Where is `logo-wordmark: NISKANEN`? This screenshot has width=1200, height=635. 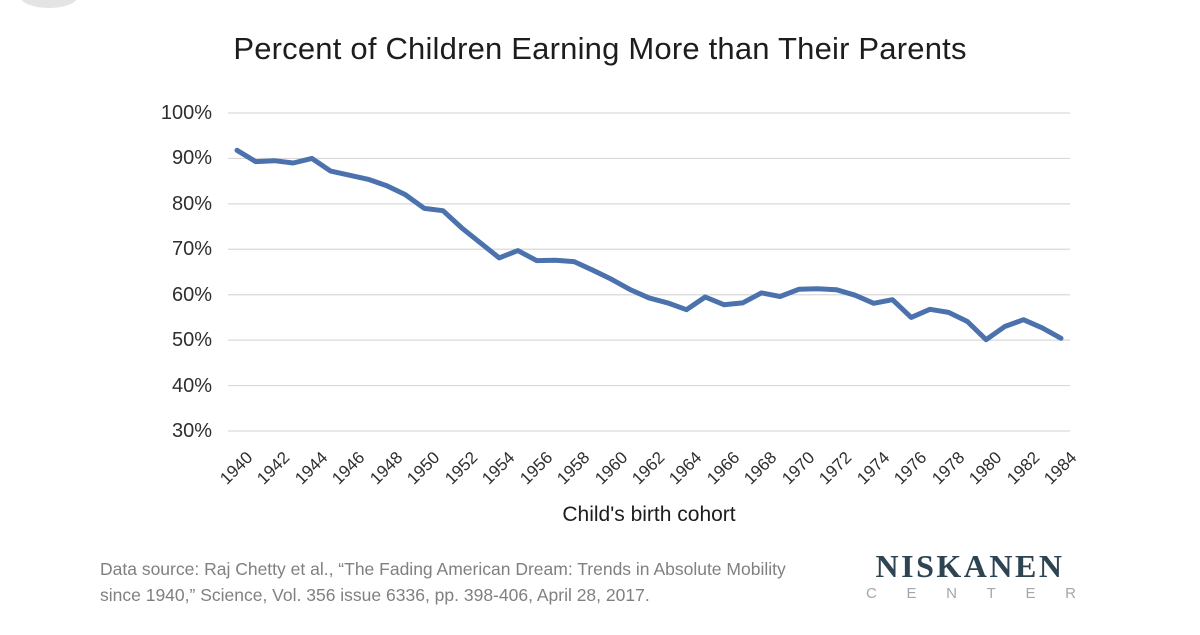
logo-wordmark: NISKANEN is located at coordinates (970, 566).